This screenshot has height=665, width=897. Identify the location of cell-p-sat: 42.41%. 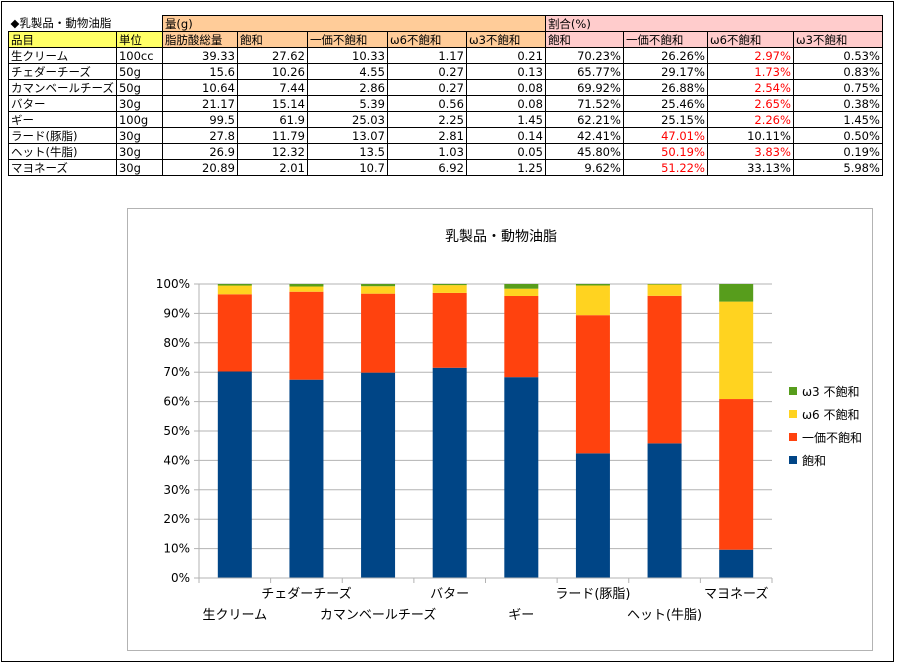
(584, 135).